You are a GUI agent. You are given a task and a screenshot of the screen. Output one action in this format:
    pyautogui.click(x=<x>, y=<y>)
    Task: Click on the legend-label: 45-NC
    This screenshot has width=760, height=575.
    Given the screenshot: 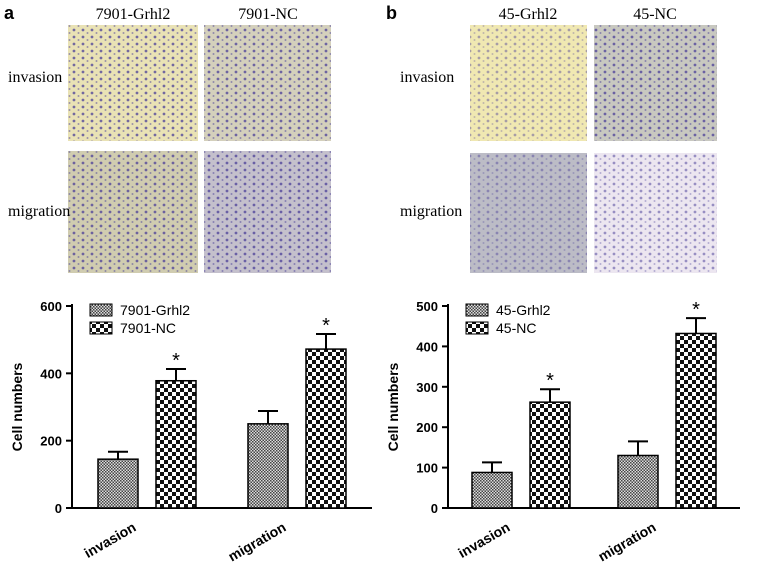 What is the action you would take?
    pyautogui.click(x=516, y=328)
    